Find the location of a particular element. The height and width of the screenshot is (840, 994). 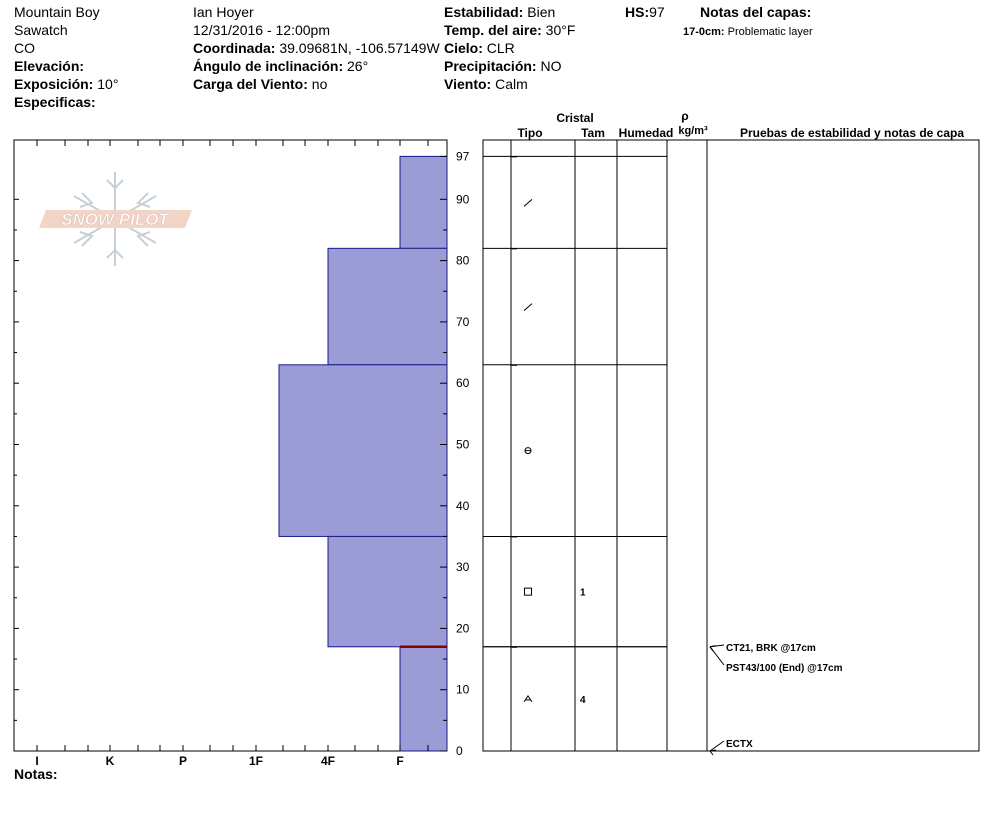

test-label-0: CT21, BRK @17cm is located at coordinates (771, 648).